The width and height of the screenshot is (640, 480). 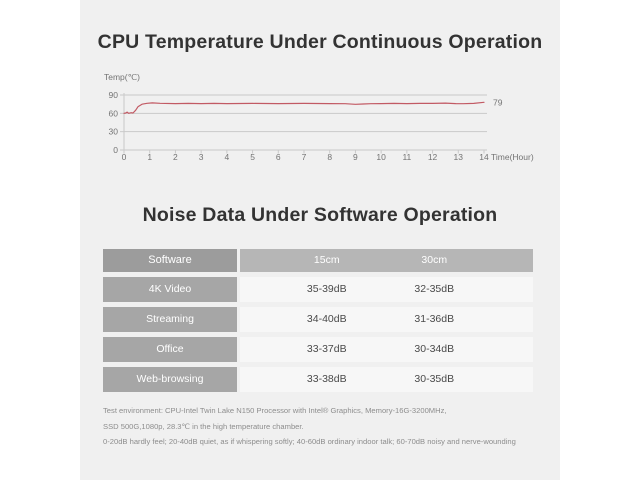 I want to click on row-label: Office, so click(x=170, y=349).